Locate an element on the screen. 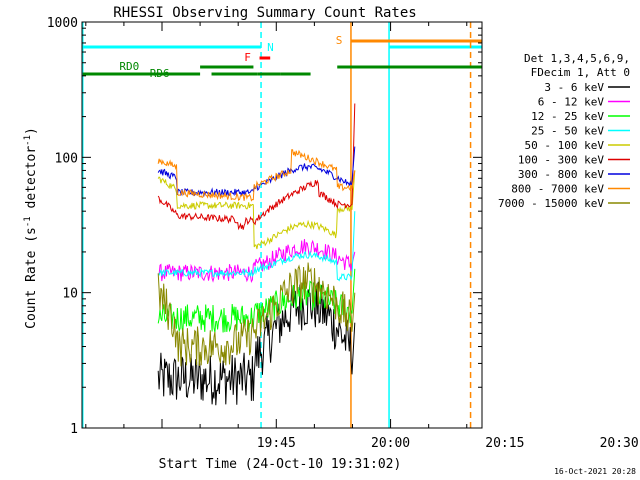 This screenshot has height=480, width=640. chart-title: RHESSI Observing Summary Count Rates is located at coordinates (264, 13).